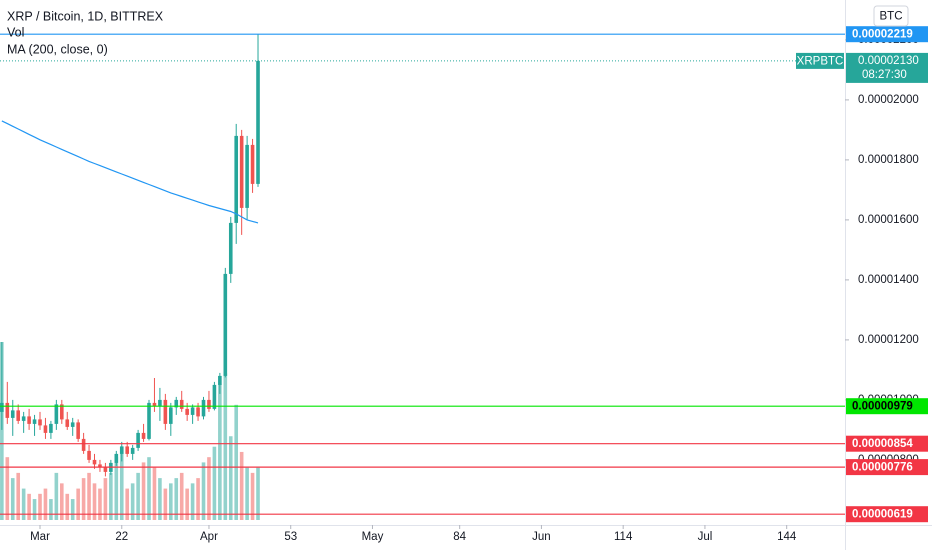  Describe the element at coordinates (57, 49) in the screenshot. I see `indicator-label: MA (200, close, 0)` at that location.